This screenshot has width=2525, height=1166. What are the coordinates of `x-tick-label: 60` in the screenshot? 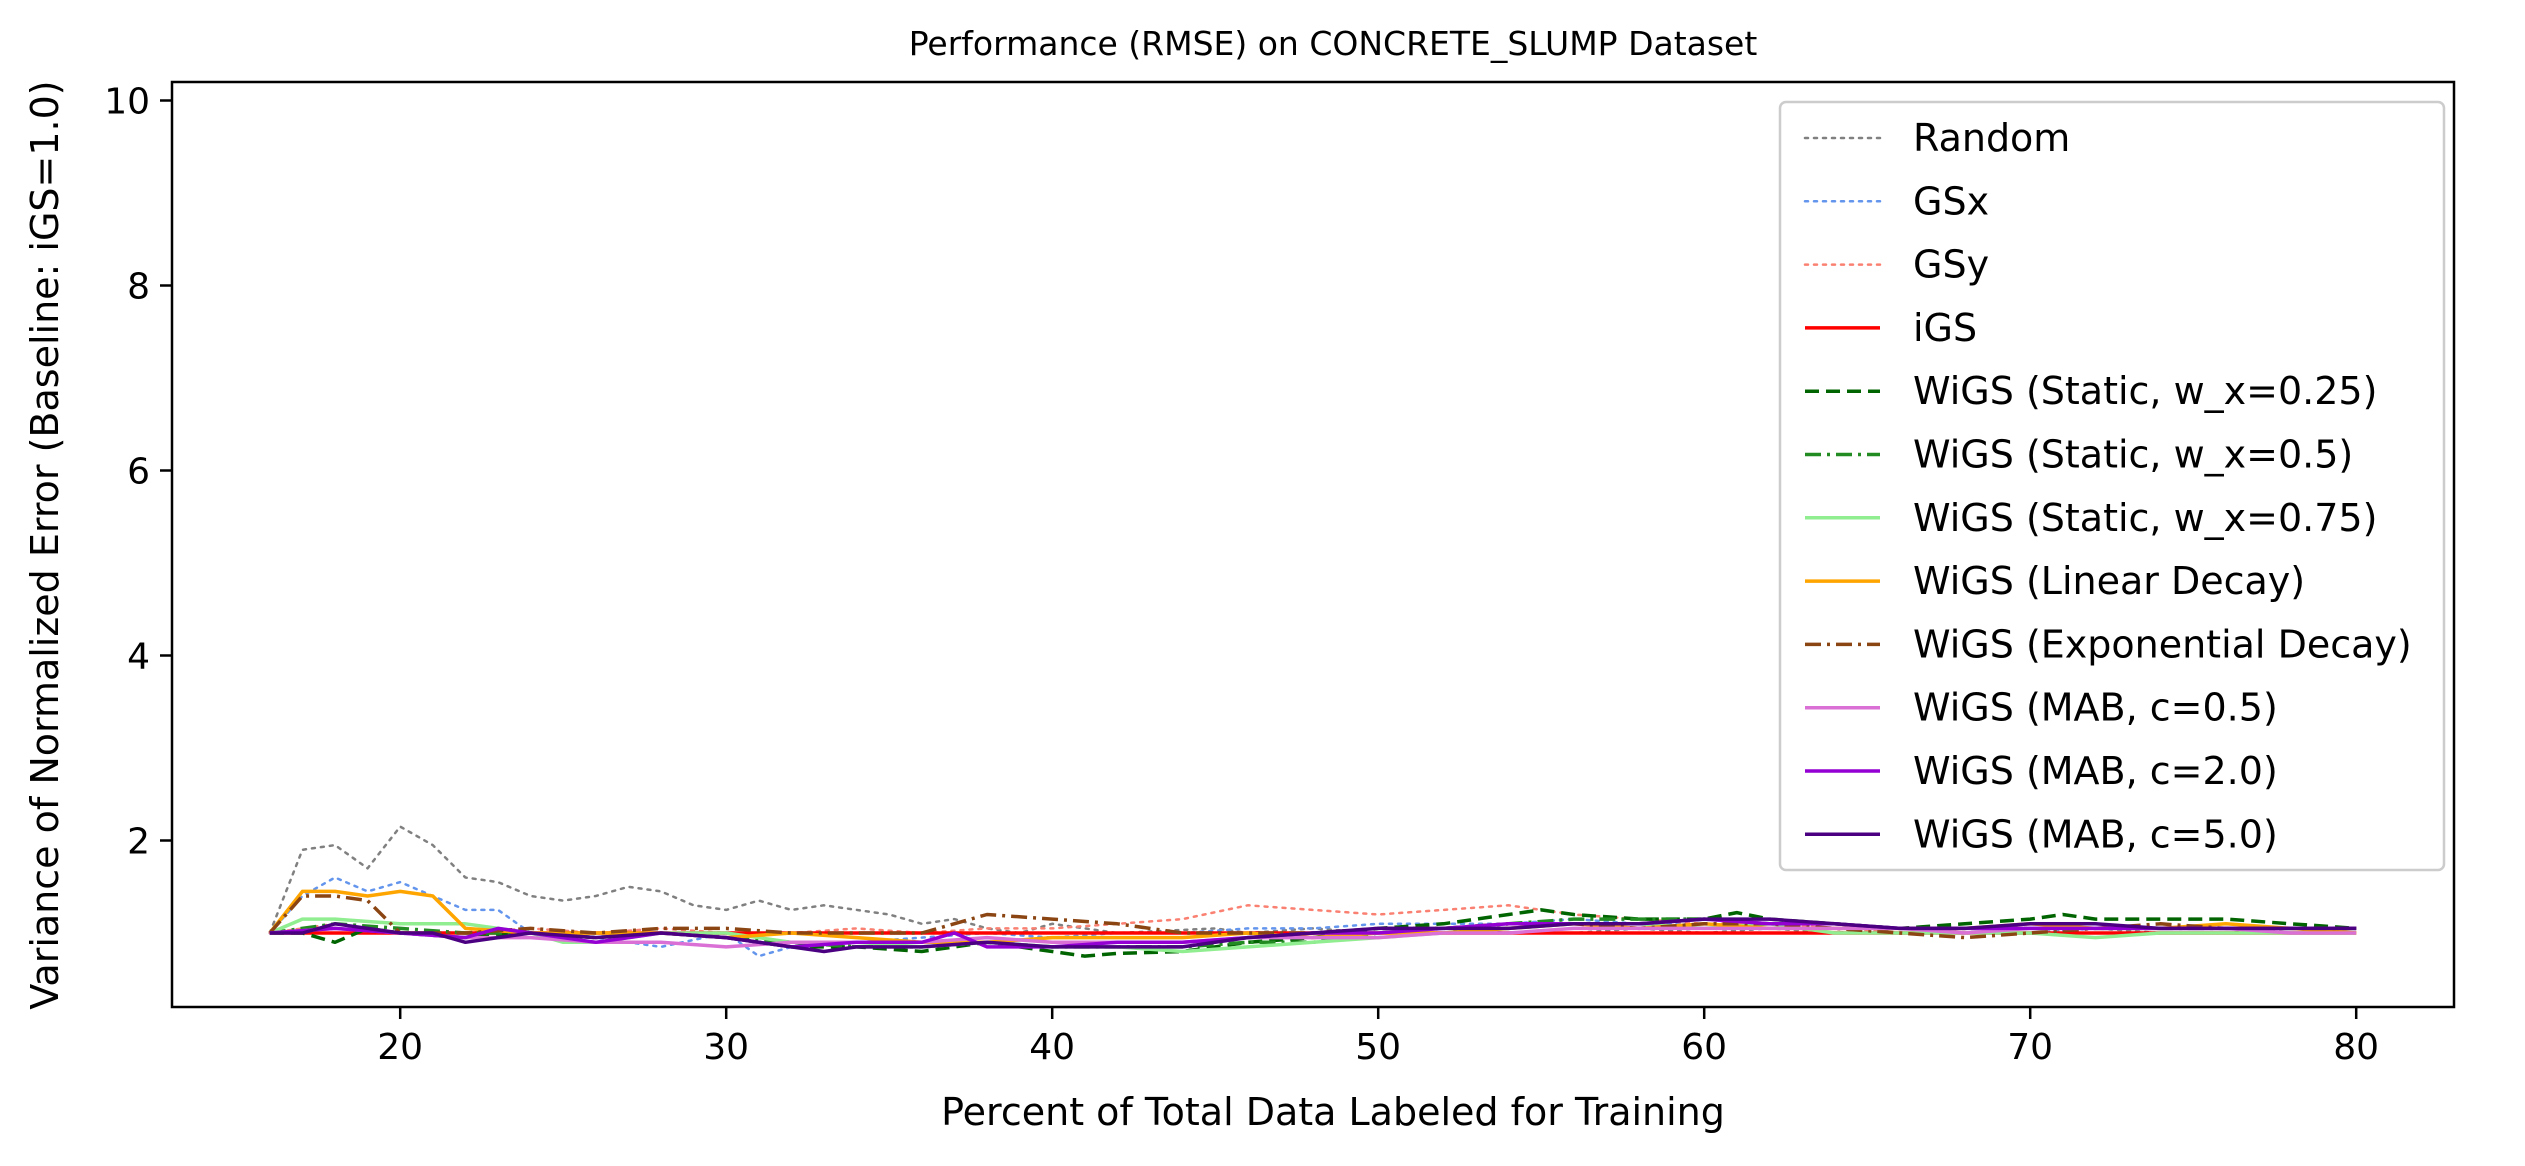 It's located at (1704, 1047).